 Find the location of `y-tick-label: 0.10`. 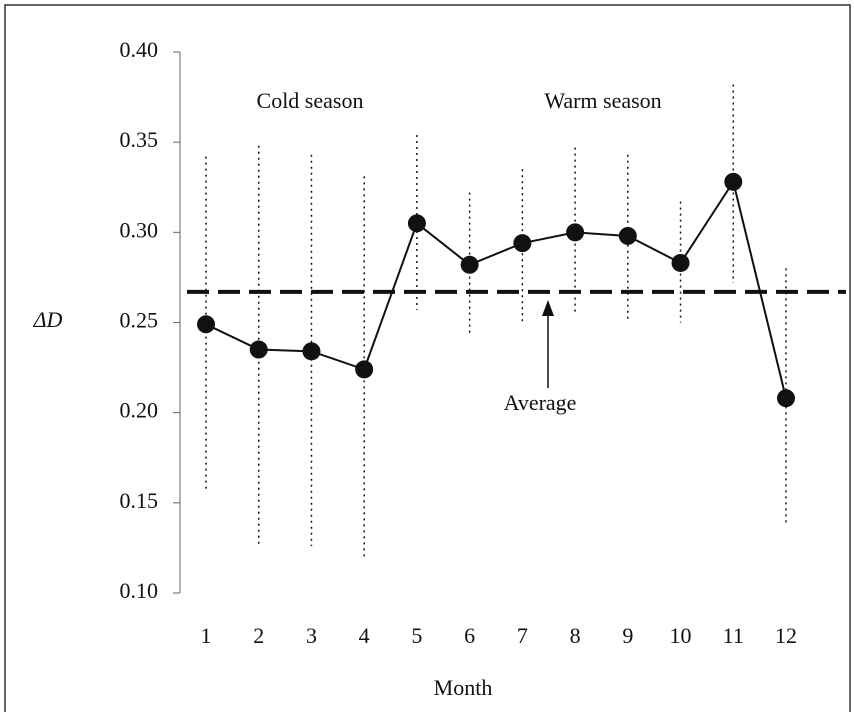

y-tick-label: 0.10 is located at coordinates (139, 590).